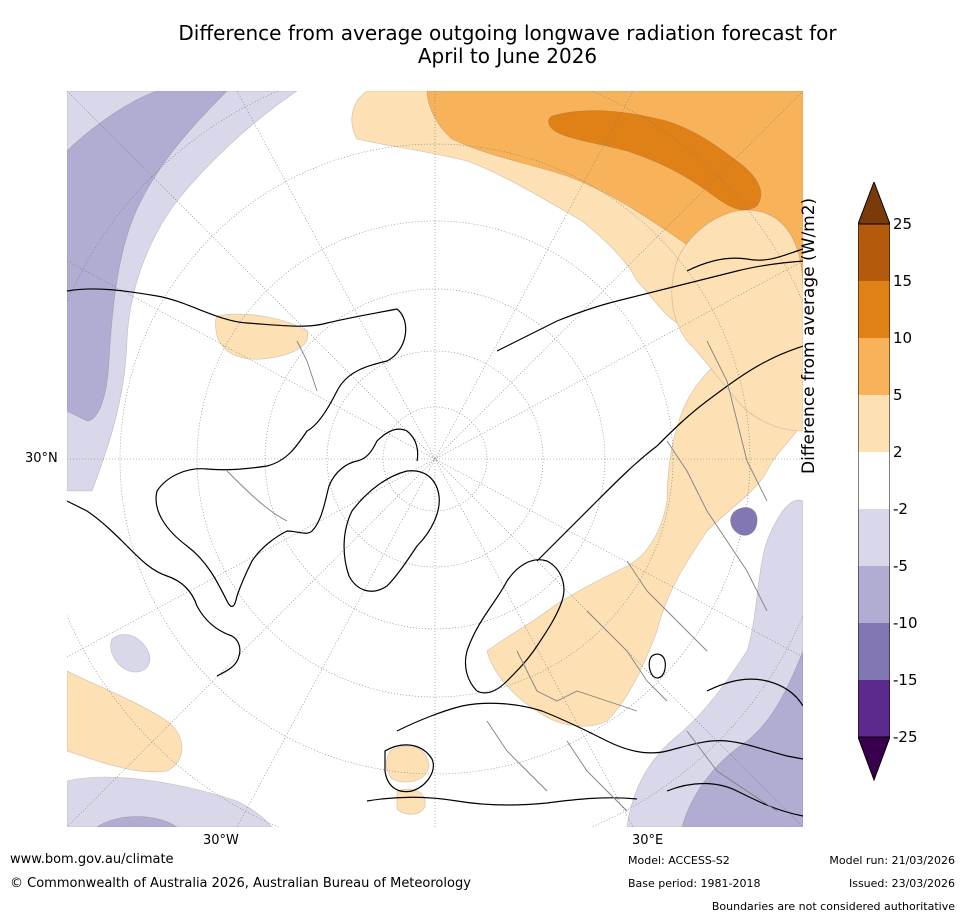  I want to click on neg-anomaly-bottom-left-inner, so click(137, 821).